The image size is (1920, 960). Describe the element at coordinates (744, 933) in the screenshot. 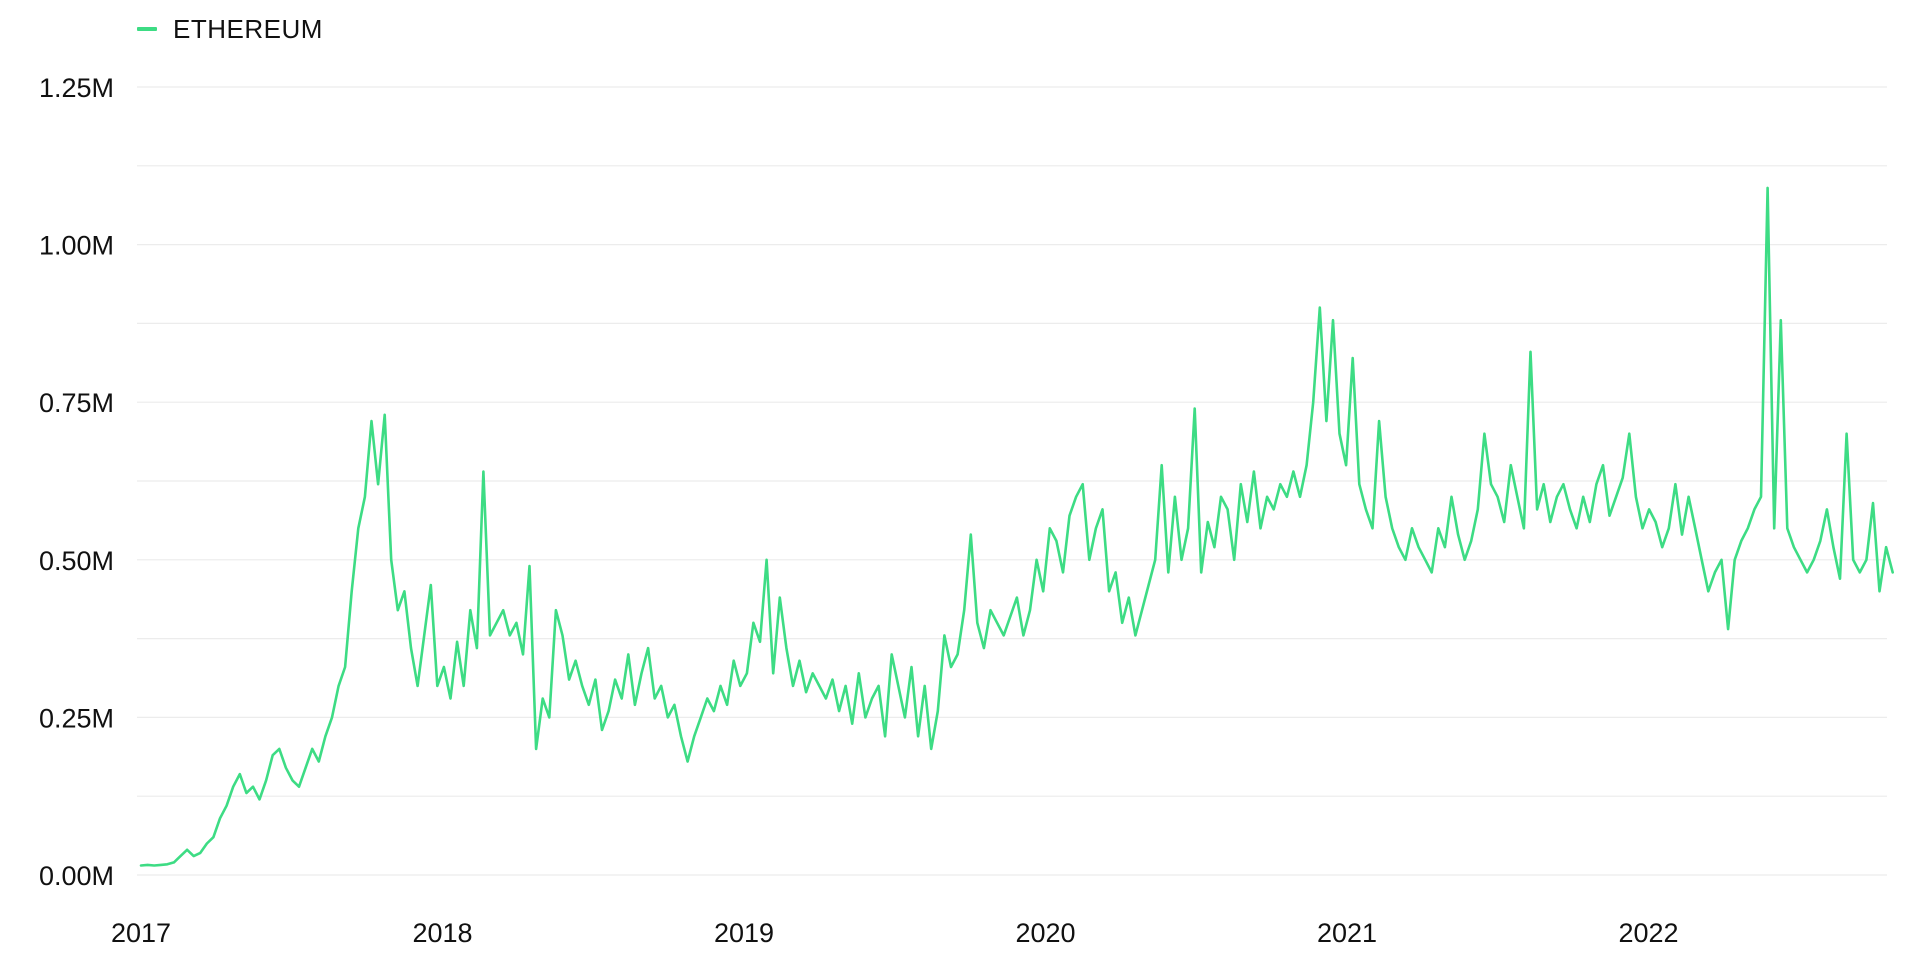

I see `x-tick-label: 2019` at that location.